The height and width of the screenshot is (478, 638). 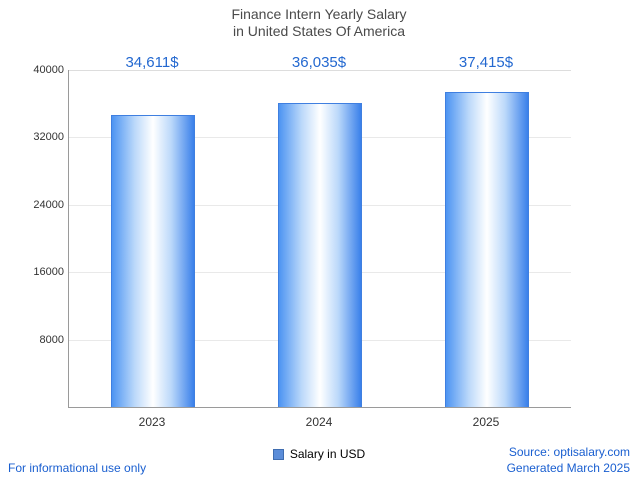 I want to click on generated-date: Generated March 2025, so click(x=568, y=468).